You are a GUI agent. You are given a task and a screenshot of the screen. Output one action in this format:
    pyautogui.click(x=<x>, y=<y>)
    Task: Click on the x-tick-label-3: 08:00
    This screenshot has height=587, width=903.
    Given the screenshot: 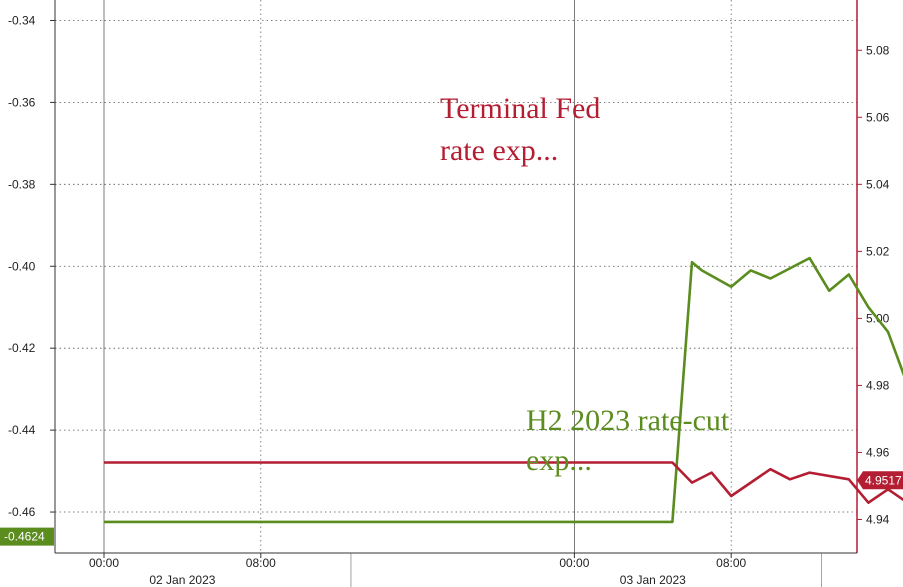 What is the action you would take?
    pyautogui.click(x=731, y=563)
    